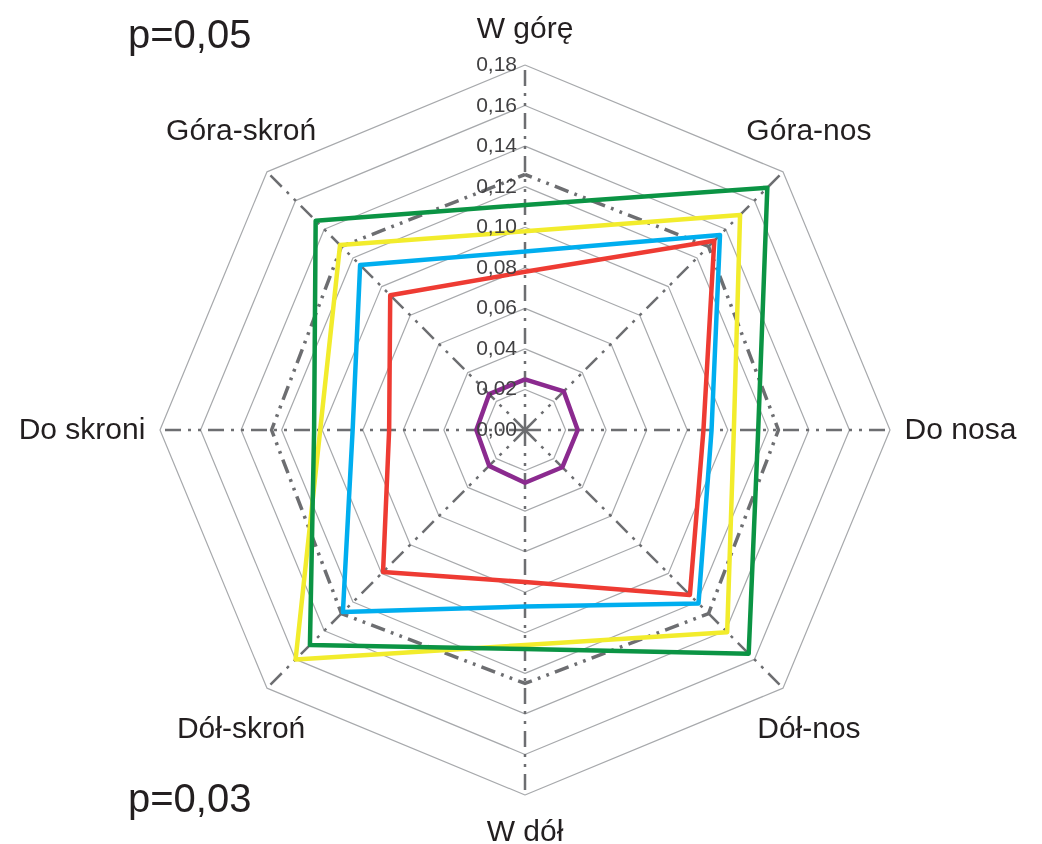  Describe the element at coordinates (496, 226) in the screenshot. I see `y-tick-label: 0,10` at that location.